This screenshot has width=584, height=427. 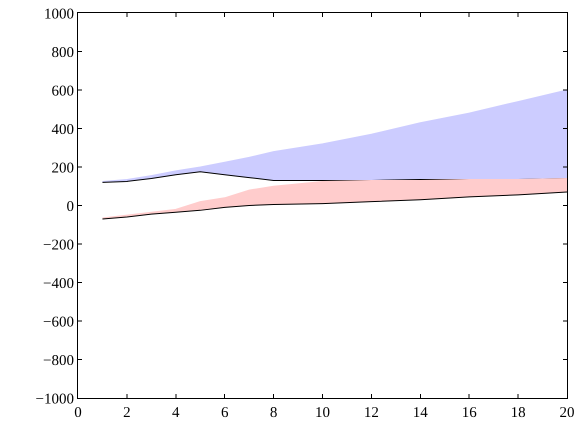 What do you see at coordinates (58, 360) in the screenshot?
I see `y-tick-label: −800` at bounding box center [58, 360].